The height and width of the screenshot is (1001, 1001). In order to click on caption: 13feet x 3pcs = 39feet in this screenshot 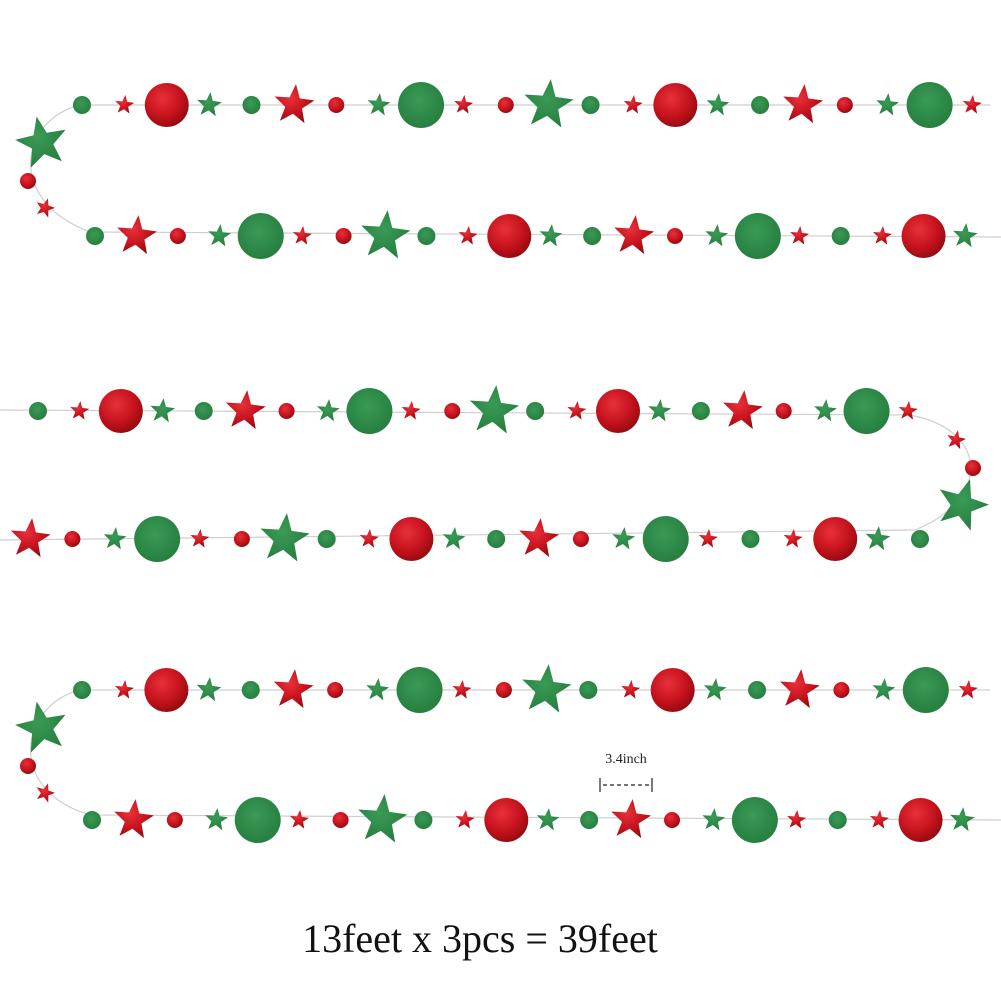, I will do `click(480, 938)`.